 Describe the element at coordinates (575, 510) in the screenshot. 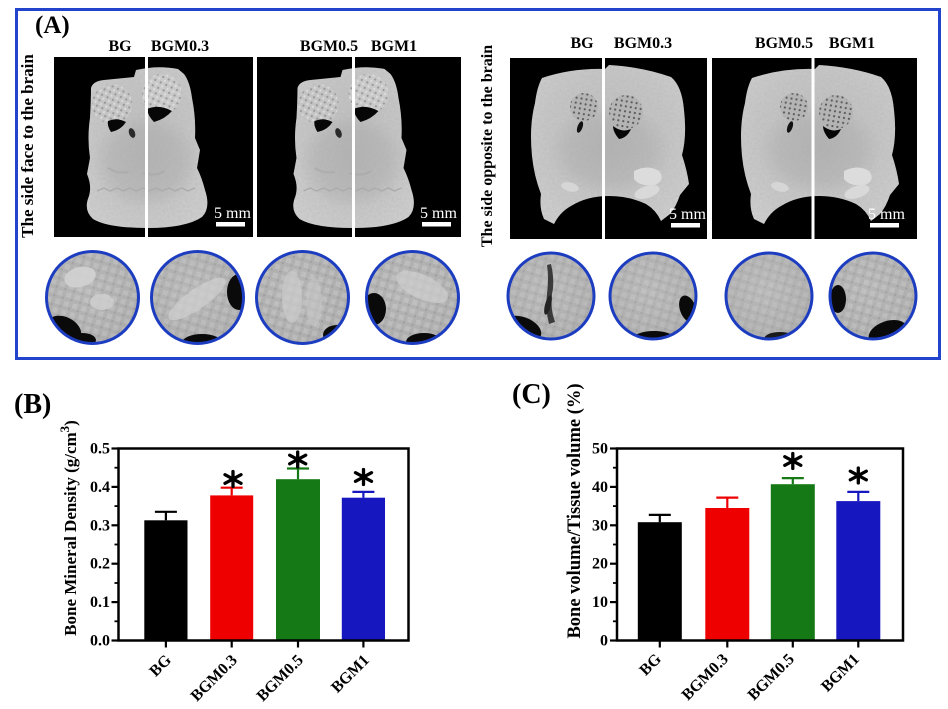

I see `svg-text: Bone volume/Tissue volume (%)` at that location.